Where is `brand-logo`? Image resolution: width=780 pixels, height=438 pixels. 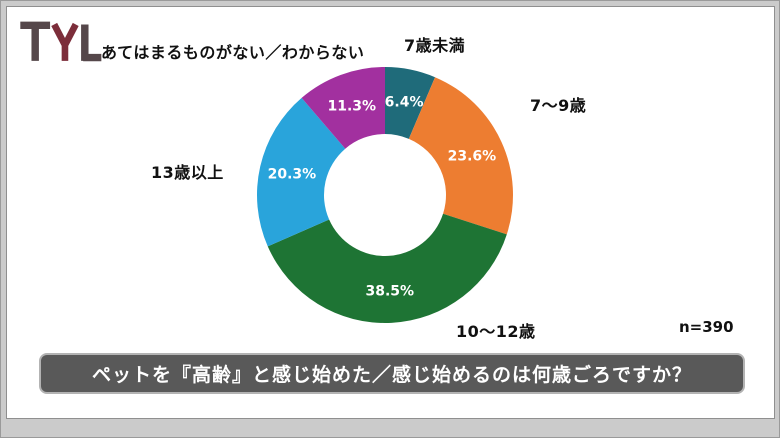
brand-logo is located at coordinates (61, 41).